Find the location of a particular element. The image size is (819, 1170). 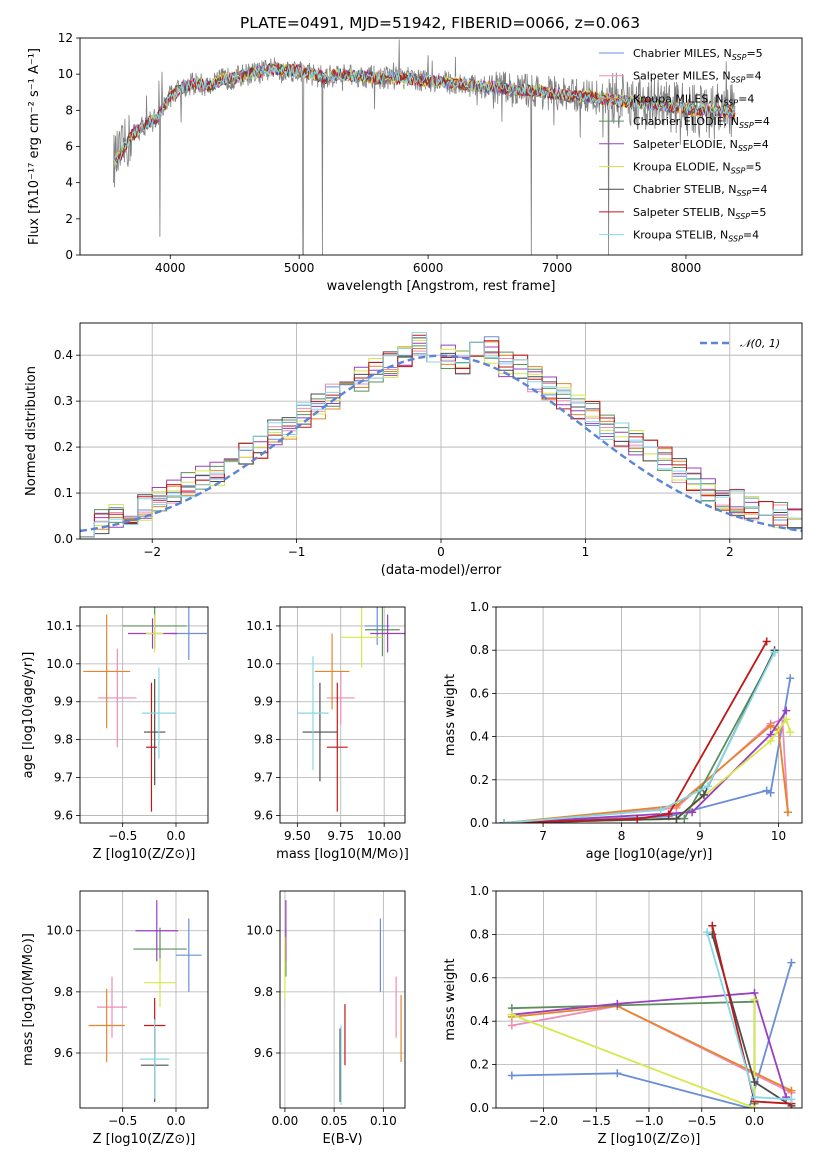

model-fit-line is located at coordinates (424, 115).